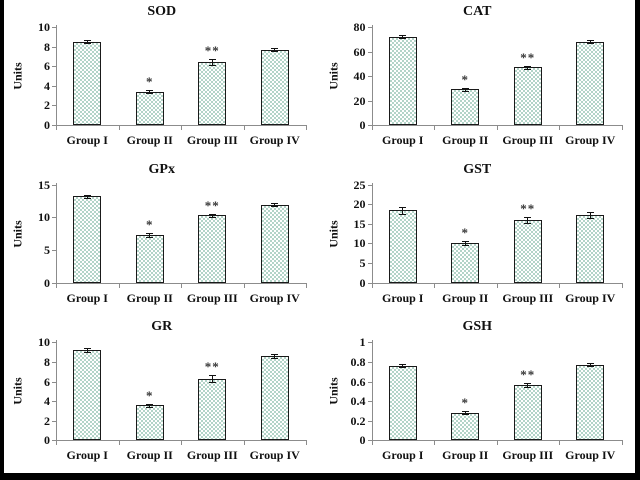 The width and height of the screenshot is (640, 480). I want to click on y-tick-label: 8, so click(47, 361).